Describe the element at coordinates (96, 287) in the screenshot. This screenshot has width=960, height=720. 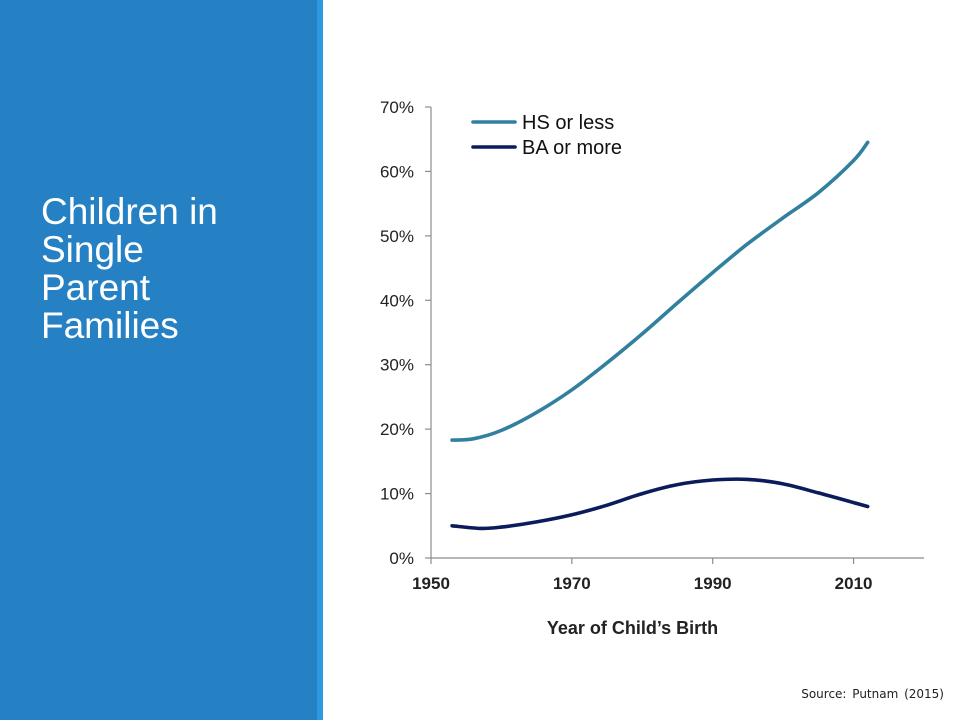
I see `slide-title-line: Parent` at that location.